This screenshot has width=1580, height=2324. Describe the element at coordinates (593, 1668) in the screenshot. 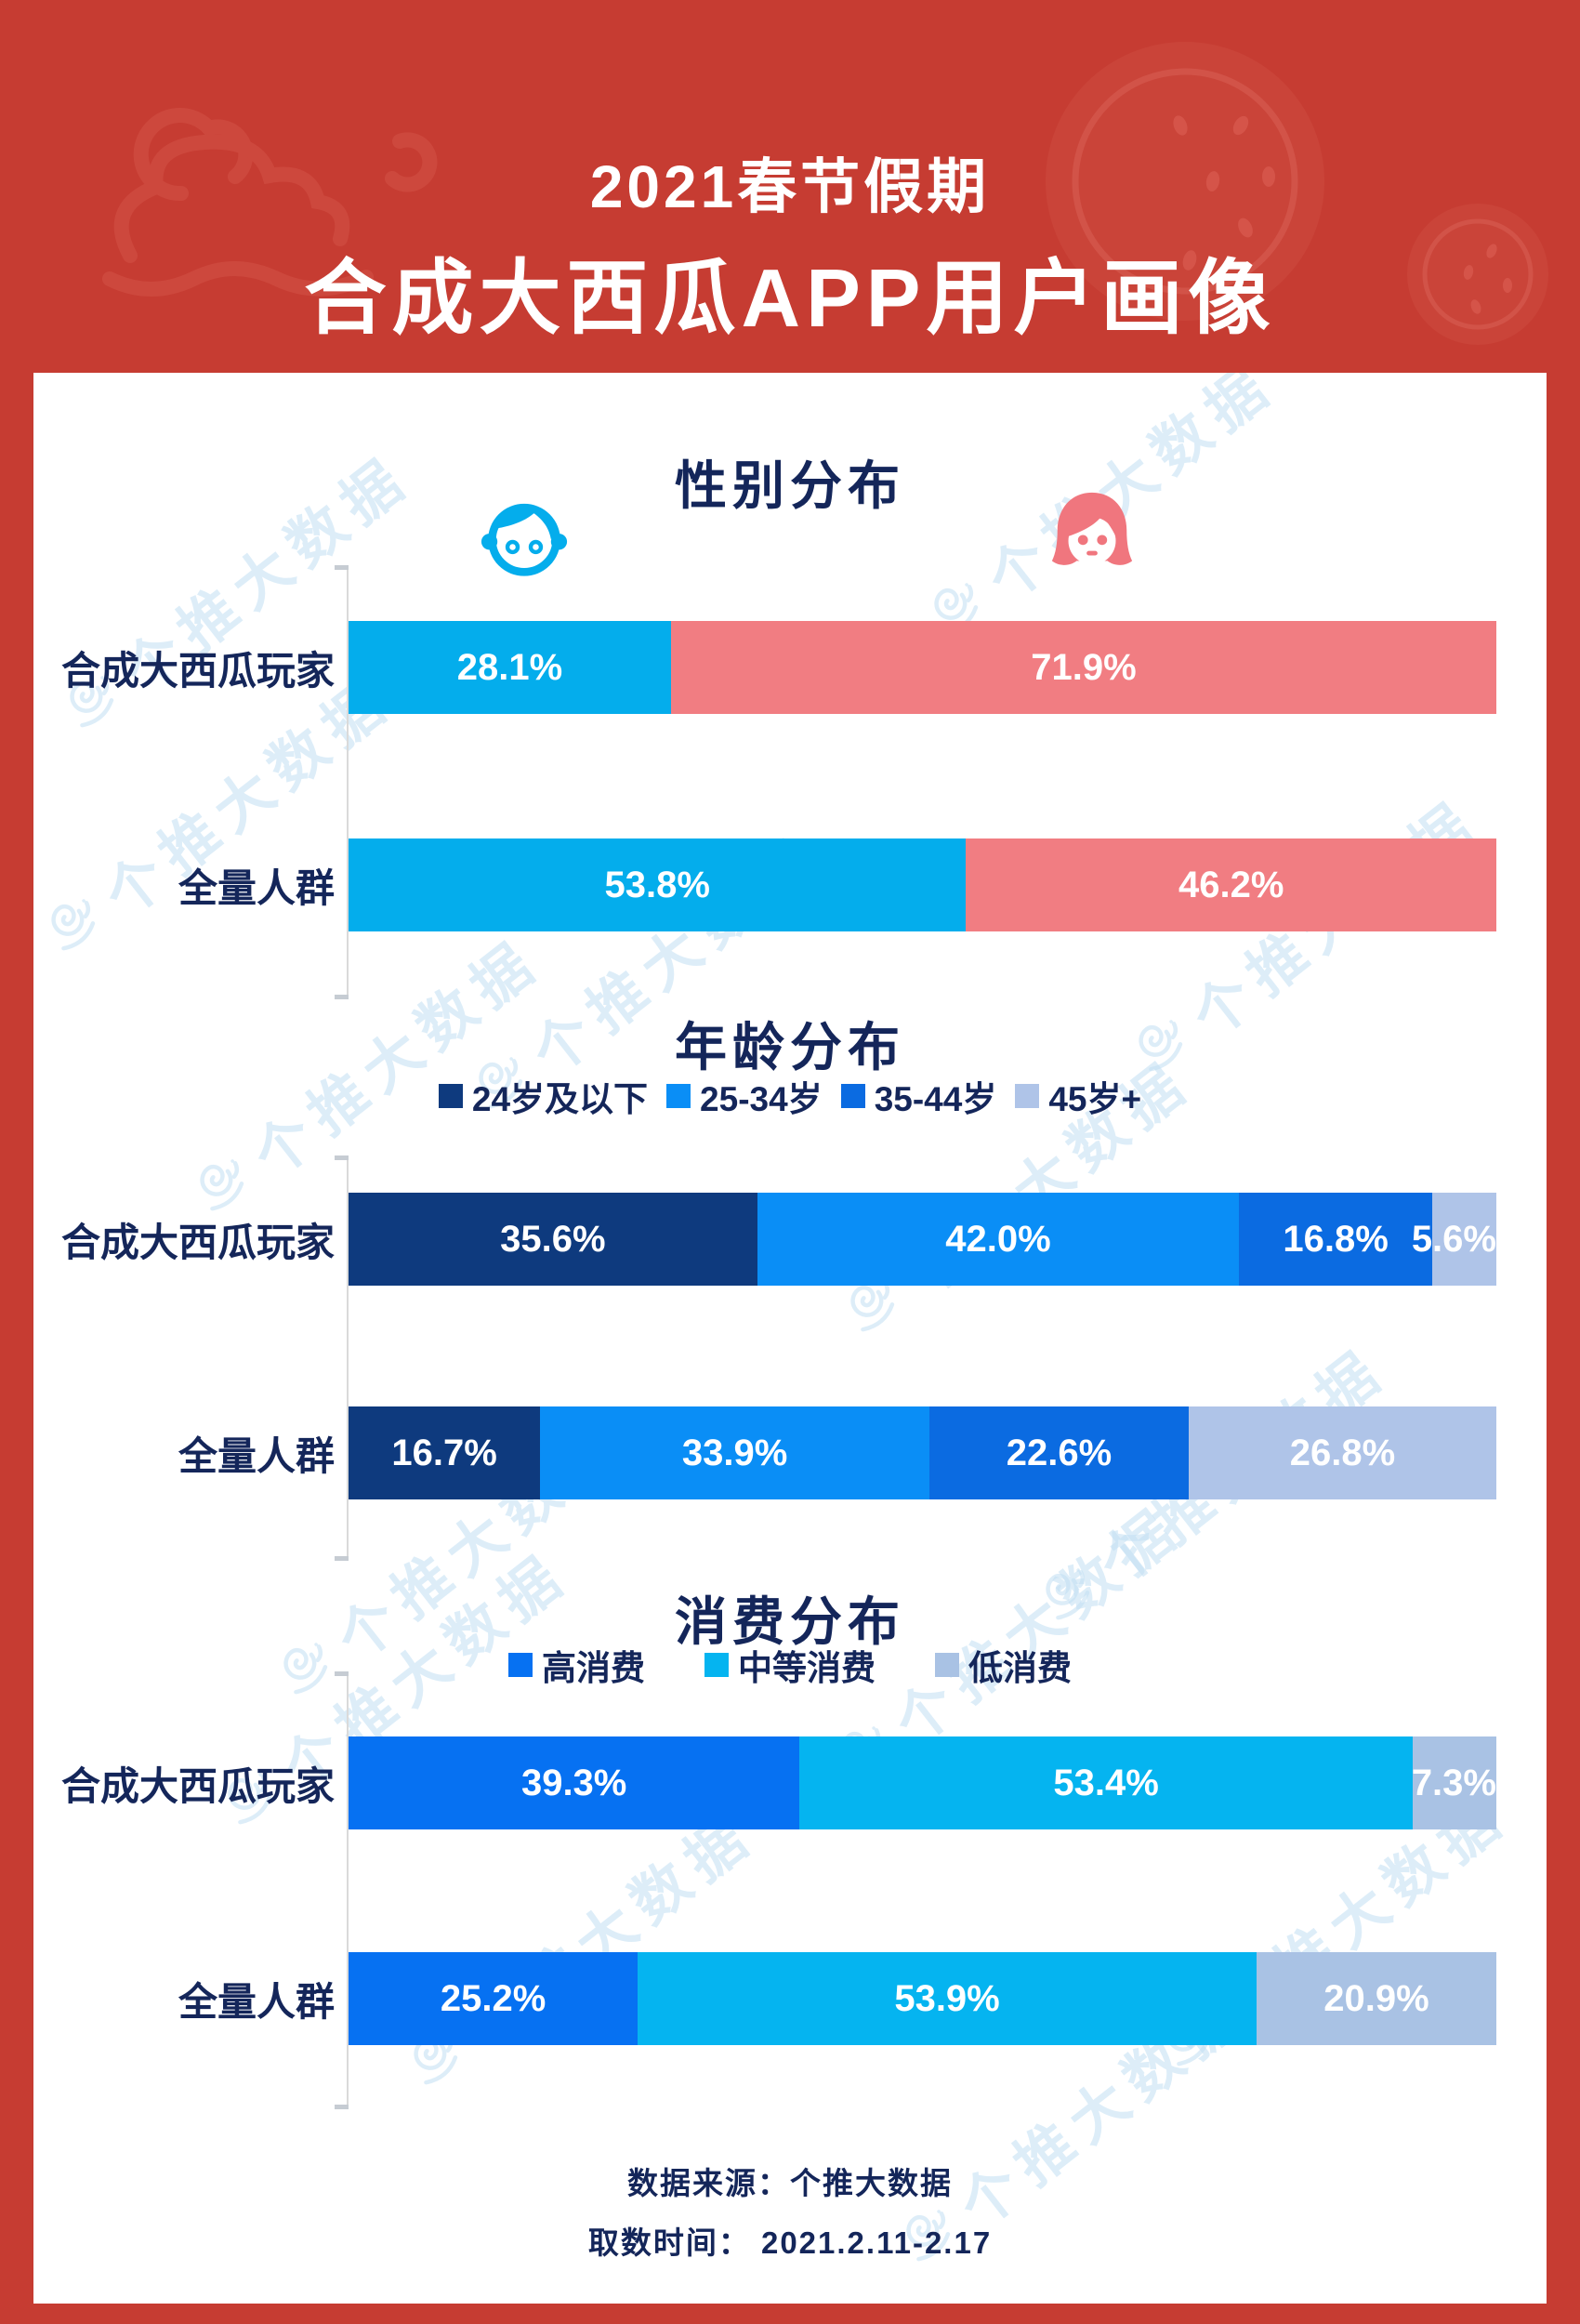

I see `legend-label: 高消费` at that location.